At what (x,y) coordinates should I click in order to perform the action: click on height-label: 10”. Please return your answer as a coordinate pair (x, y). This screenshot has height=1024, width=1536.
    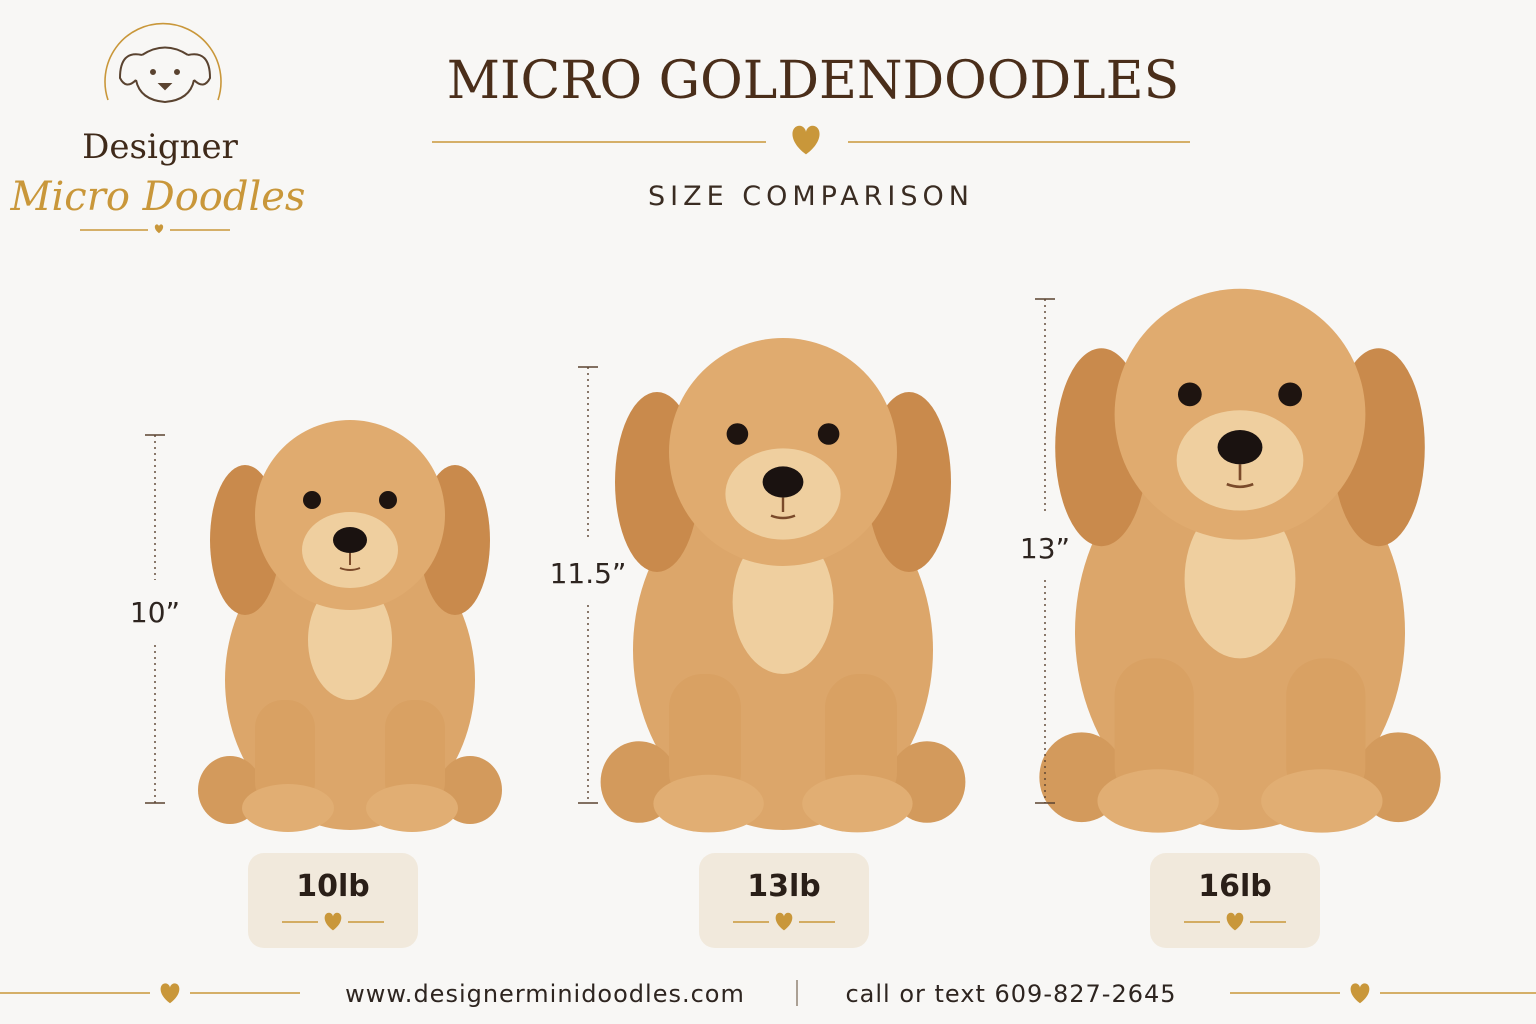
    Looking at the image, I should click on (155, 612).